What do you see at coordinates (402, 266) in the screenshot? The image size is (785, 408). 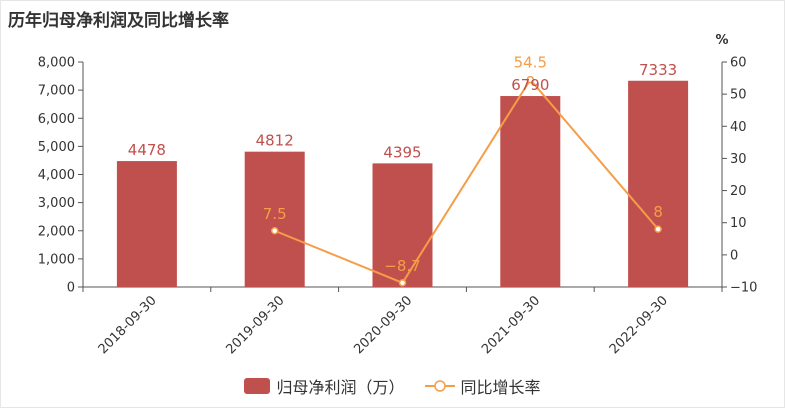 I see `growth-value-label: −8.7` at bounding box center [402, 266].